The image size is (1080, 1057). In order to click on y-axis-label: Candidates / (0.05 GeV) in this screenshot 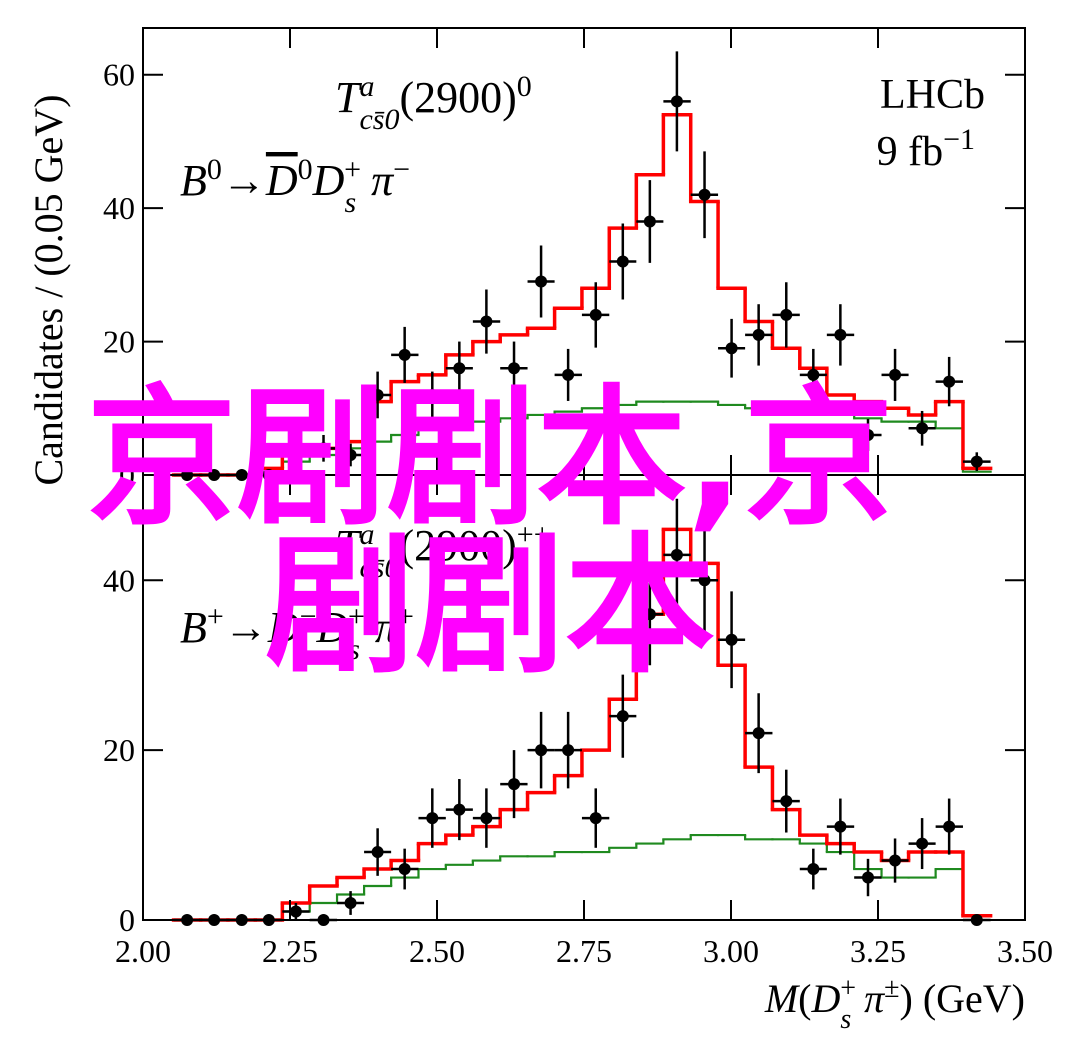, I will do `click(48, 289)`.